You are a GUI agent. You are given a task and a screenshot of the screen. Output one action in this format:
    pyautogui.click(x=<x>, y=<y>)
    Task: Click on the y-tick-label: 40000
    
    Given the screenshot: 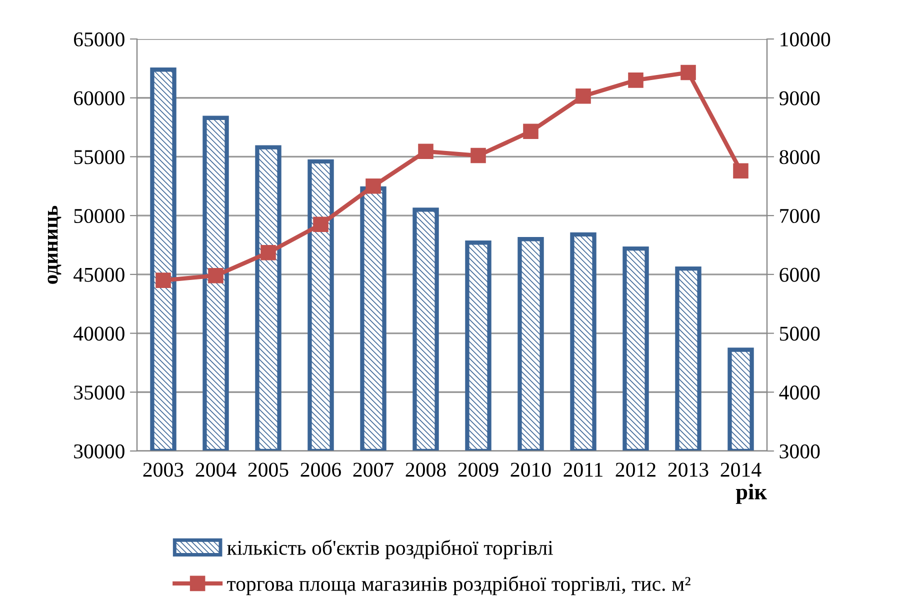 What is the action you would take?
    pyautogui.click(x=99, y=333)
    